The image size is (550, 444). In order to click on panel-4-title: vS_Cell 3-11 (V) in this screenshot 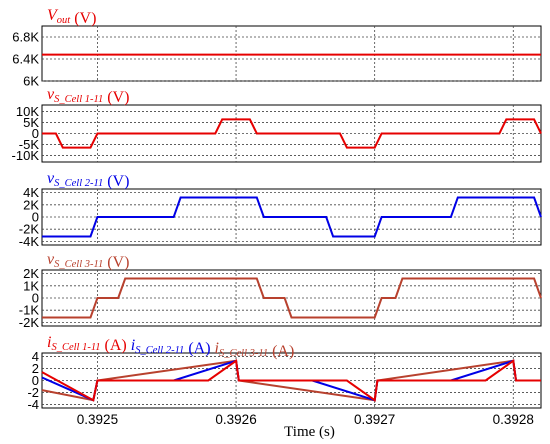, I will do `click(88, 261)`.